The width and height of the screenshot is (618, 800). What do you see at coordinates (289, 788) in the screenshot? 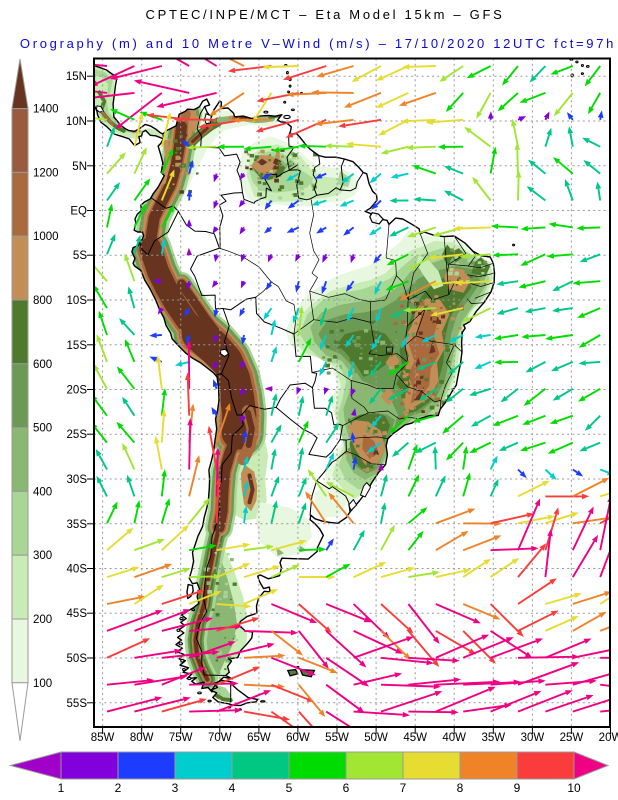
I see `svg-text: 5` at bounding box center [289, 788].